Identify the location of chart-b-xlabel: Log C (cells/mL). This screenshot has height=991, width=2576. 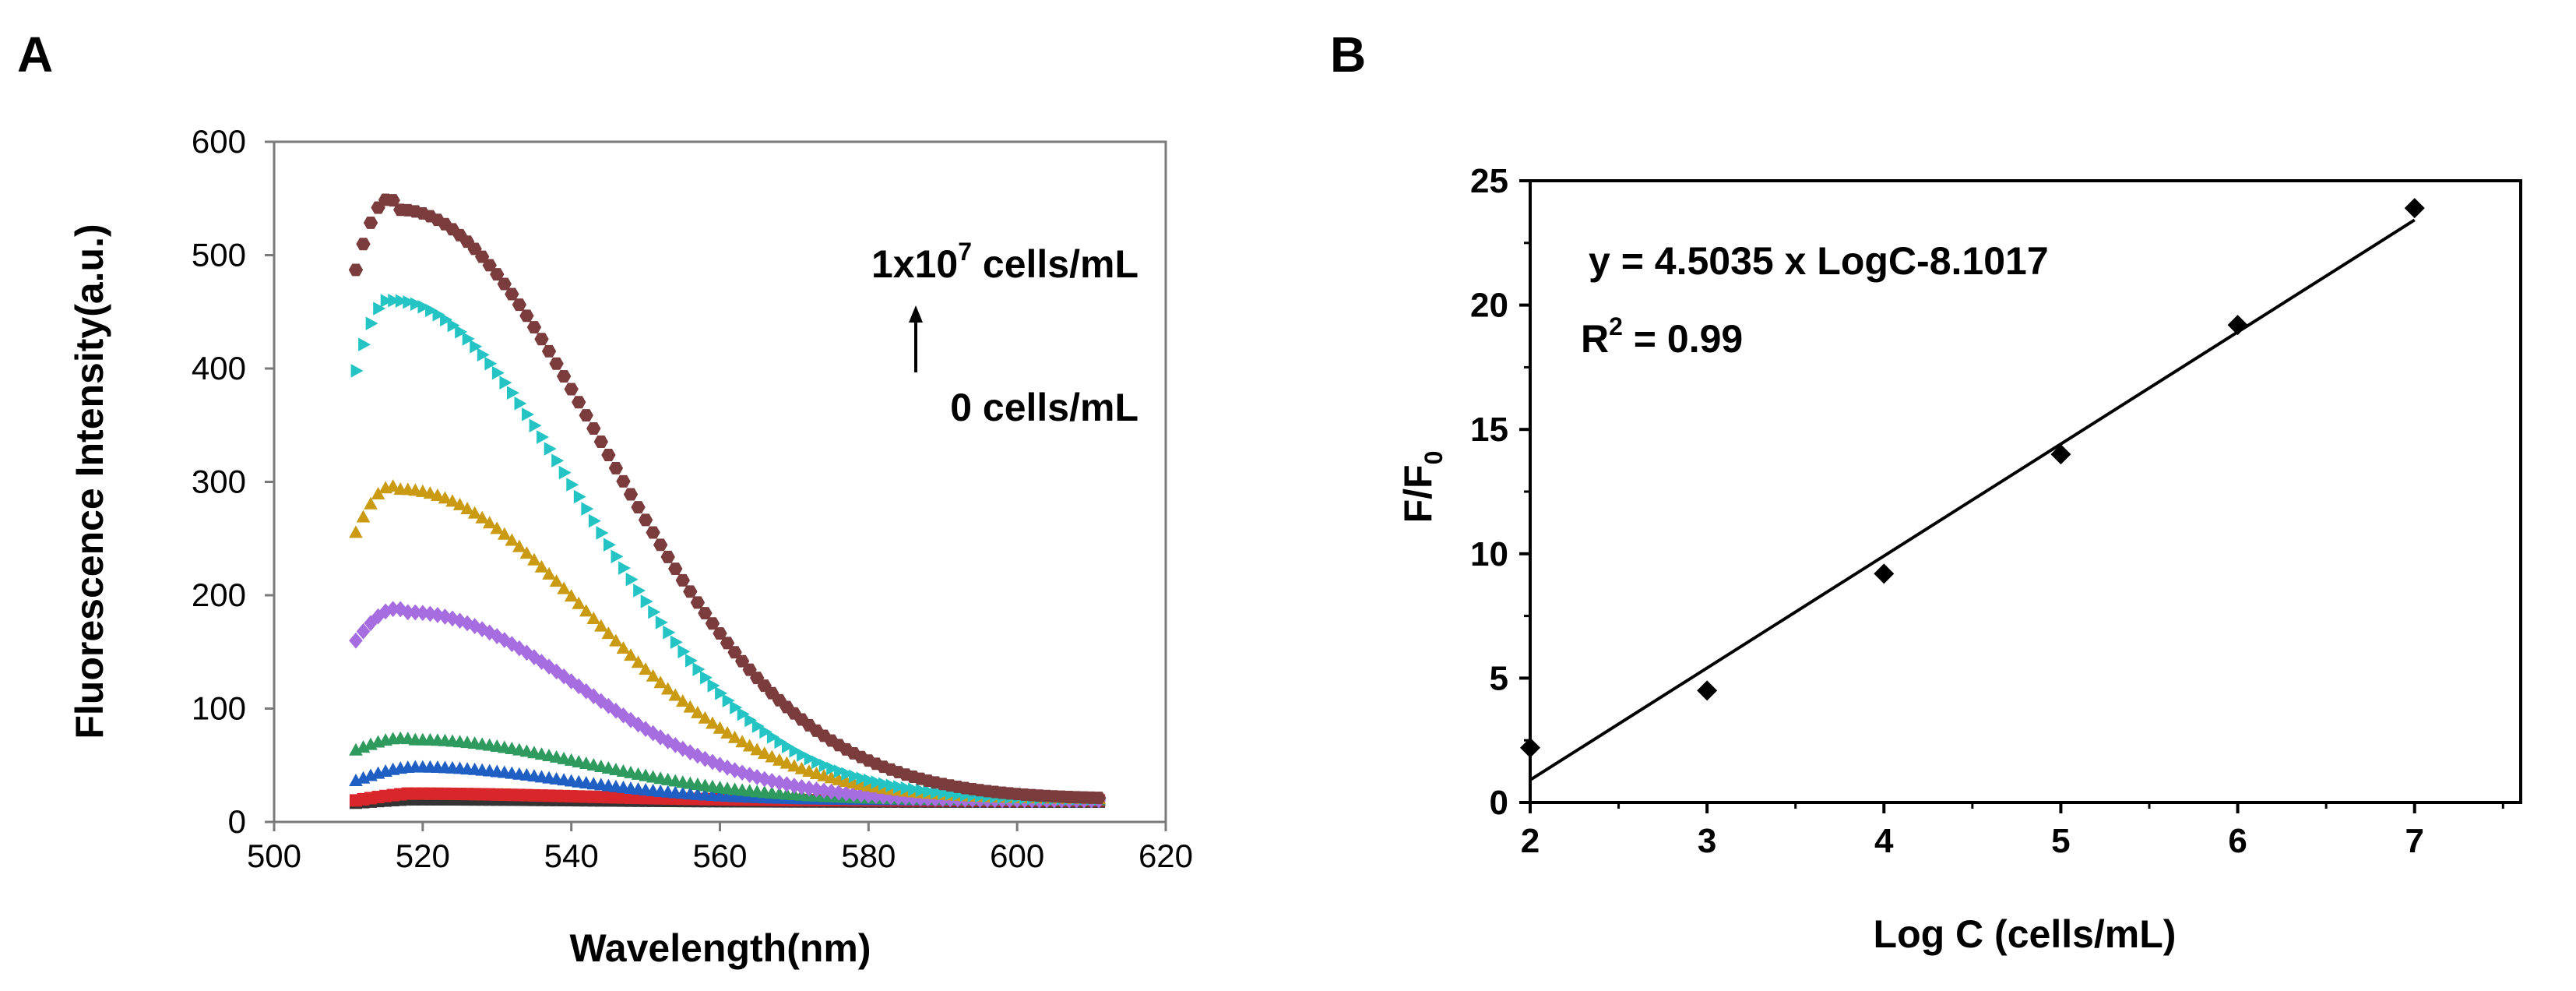
(2025, 934).